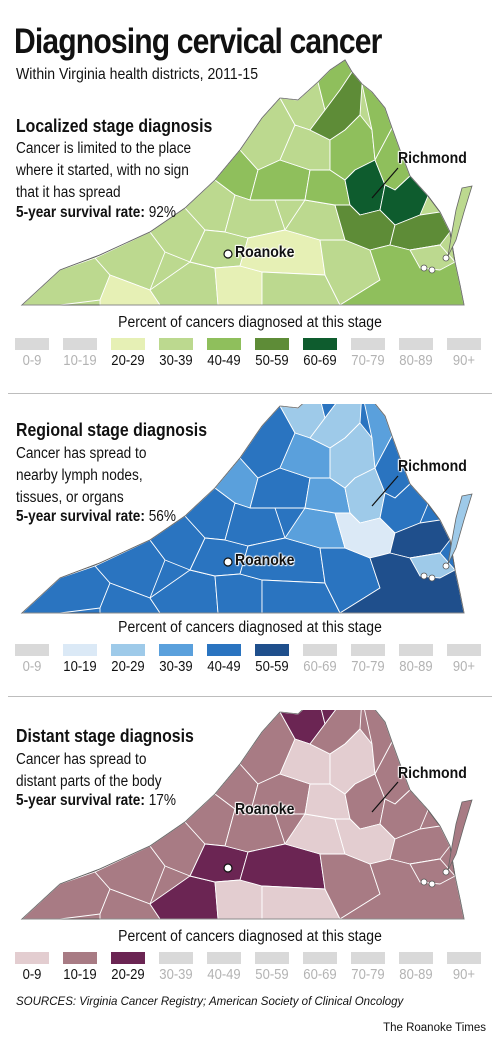 The height and width of the screenshot is (1042, 500). What do you see at coordinates (128, 353) in the screenshot?
I see `legend-item: 20-29` at bounding box center [128, 353].